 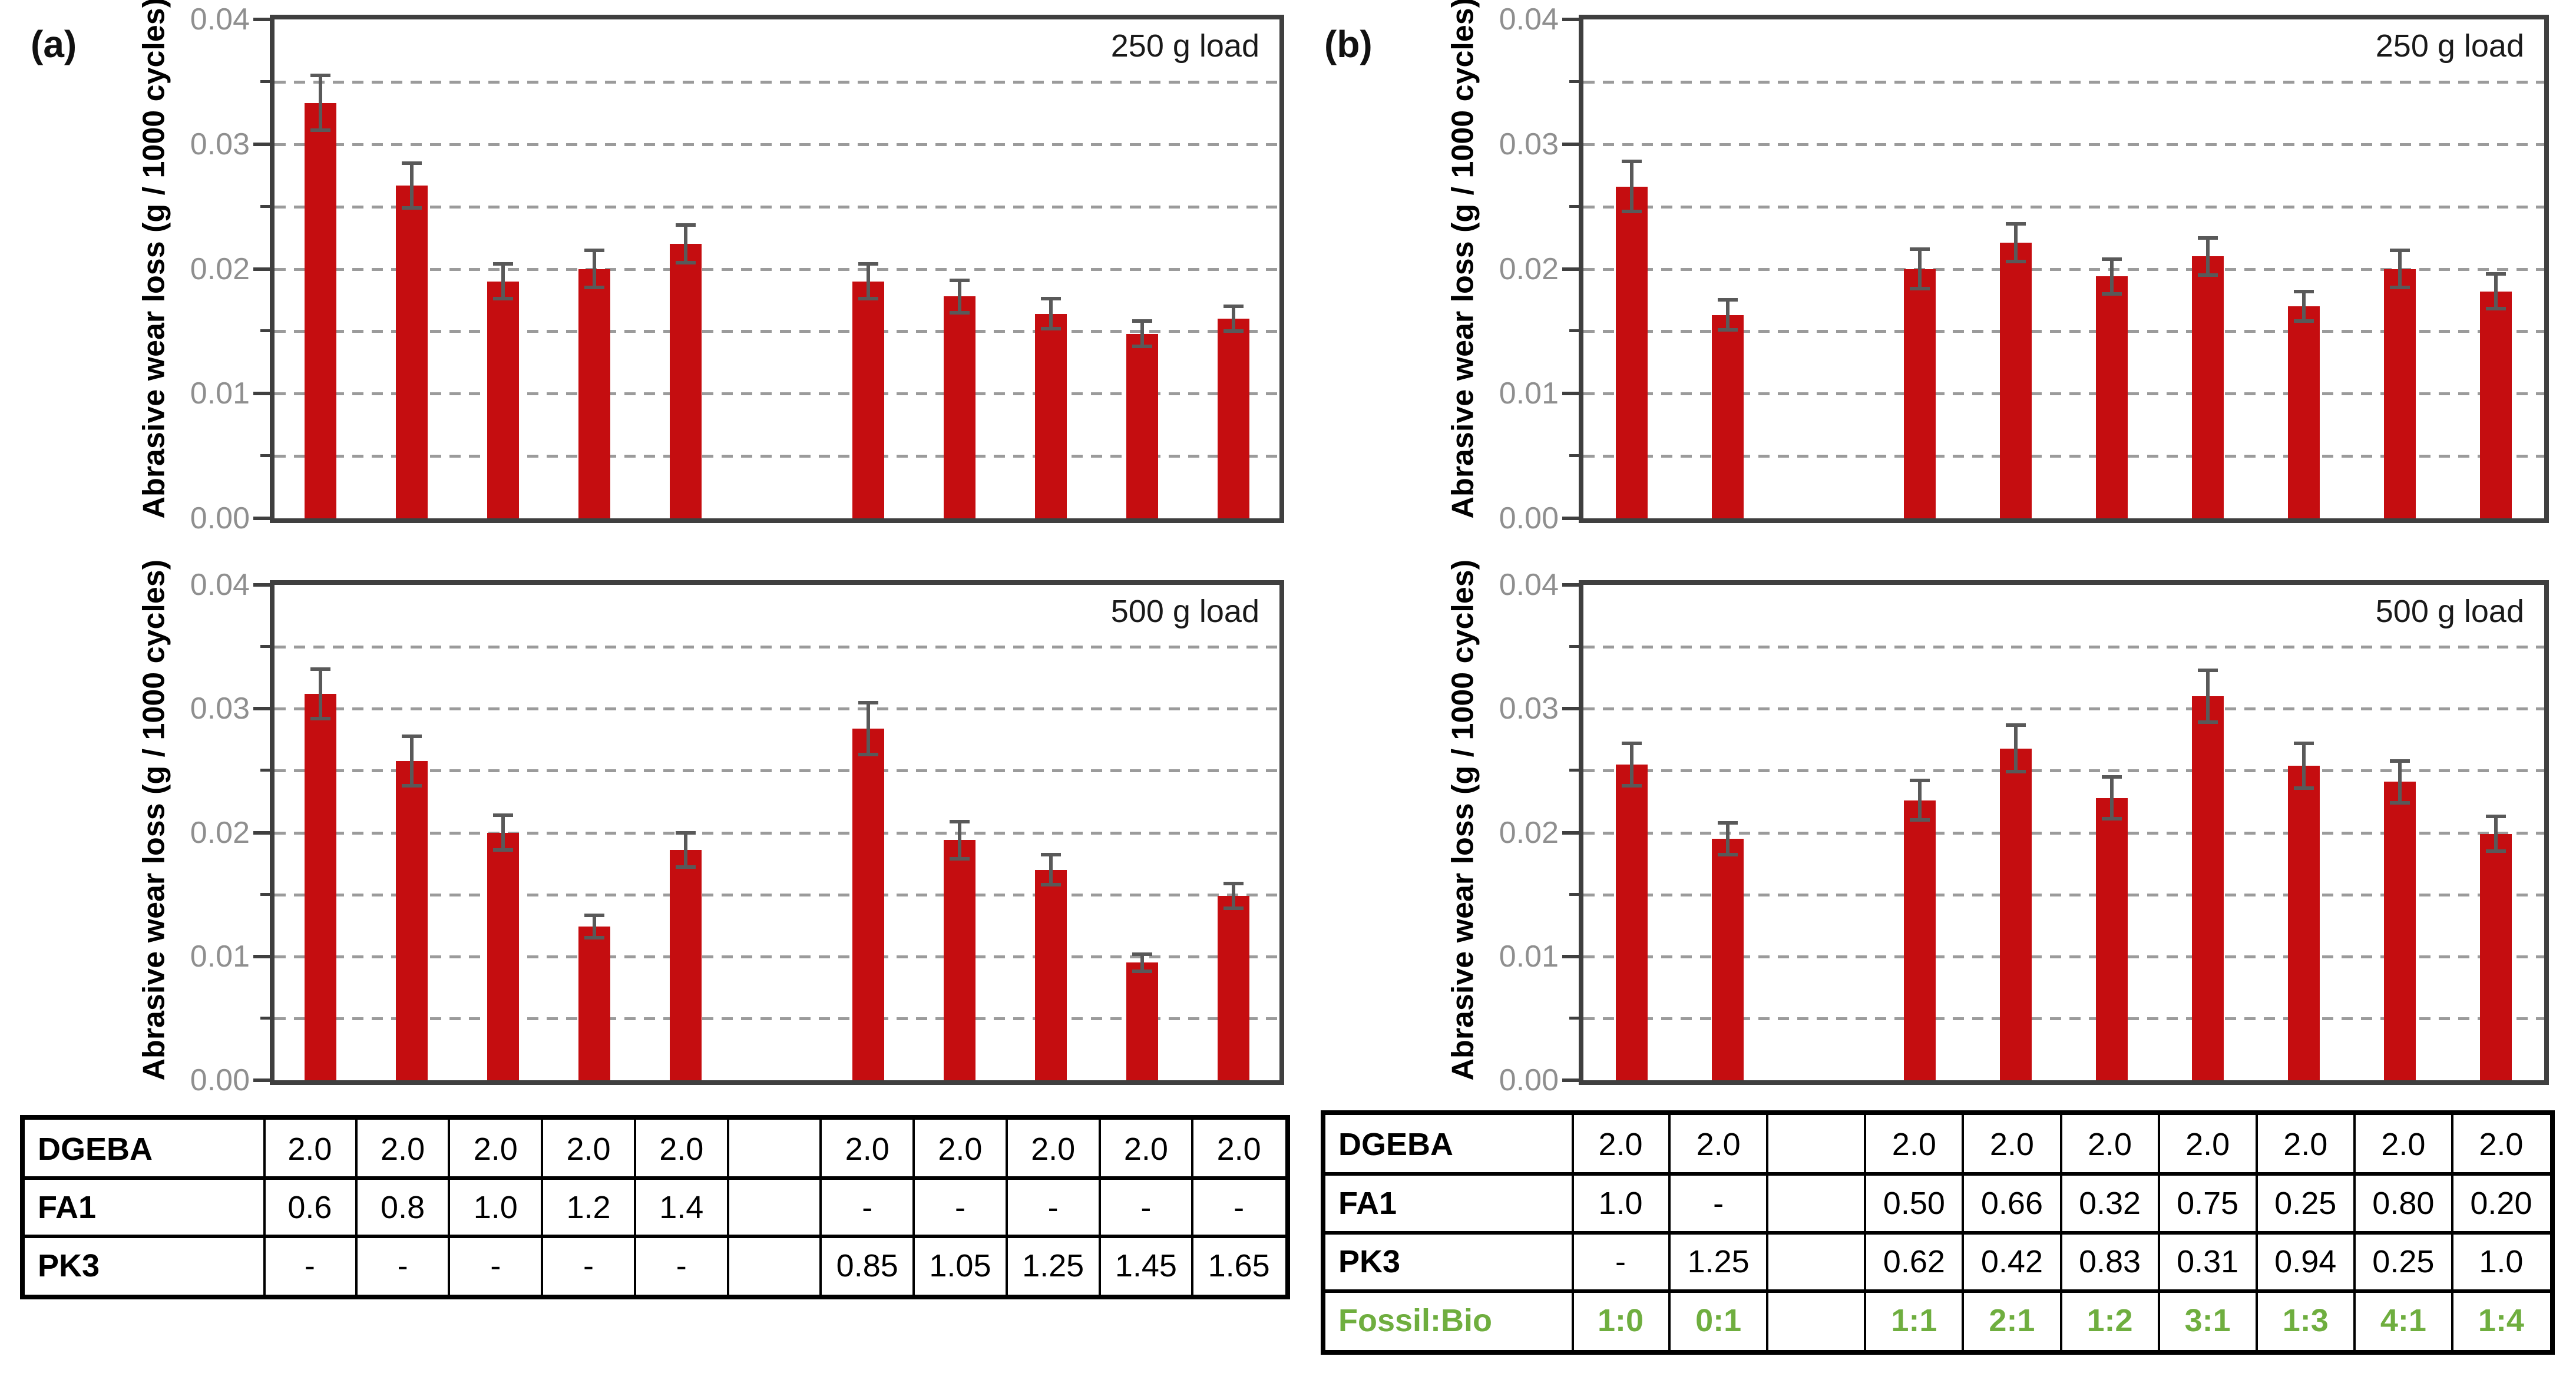 What do you see at coordinates (867, 1266) in the screenshot?
I see `table-cell: 0.85` at bounding box center [867, 1266].